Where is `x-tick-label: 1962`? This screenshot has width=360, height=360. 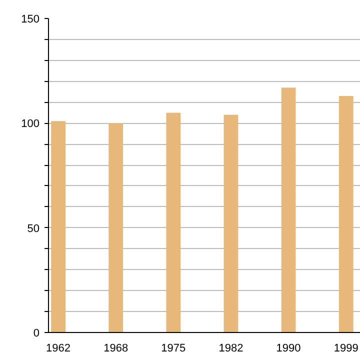
x-tick-label: 1962 is located at coordinates (58, 348).